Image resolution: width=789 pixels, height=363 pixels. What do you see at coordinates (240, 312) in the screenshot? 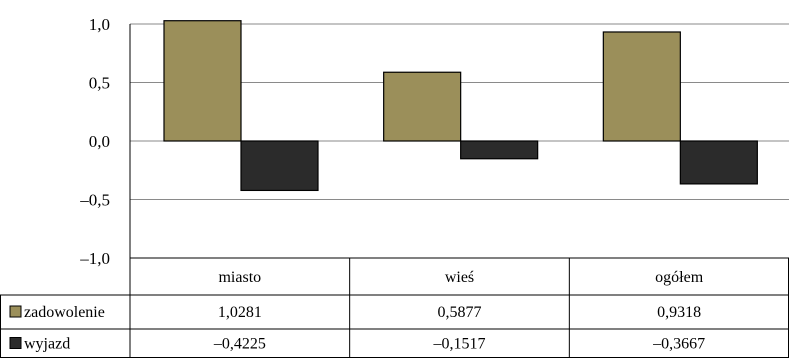
I see `data-table-value: 1,0281` at bounding box center [240, 312].